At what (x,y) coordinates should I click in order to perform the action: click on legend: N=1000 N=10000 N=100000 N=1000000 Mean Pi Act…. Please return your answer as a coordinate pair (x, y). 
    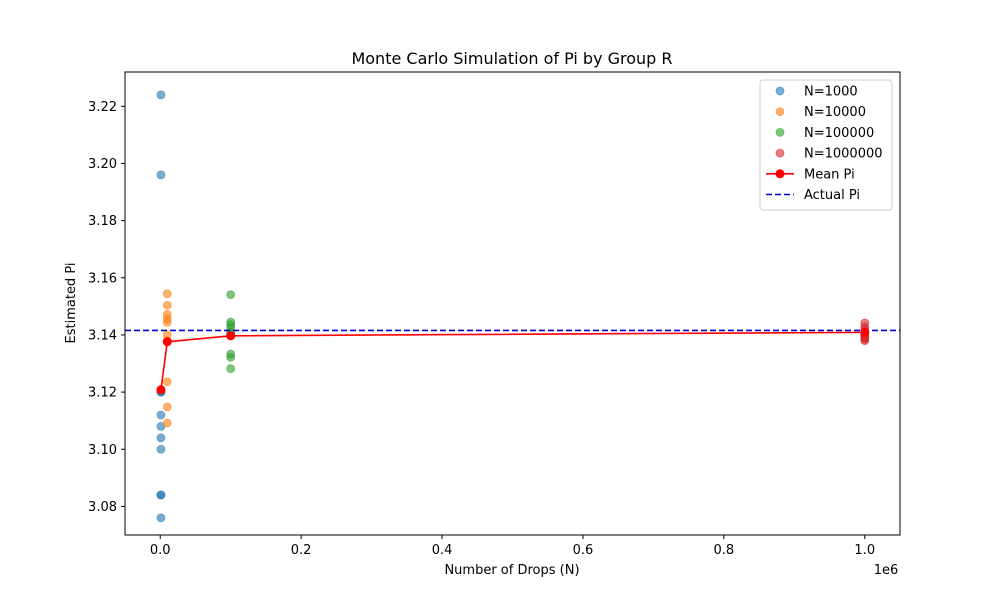
    Looking at the image, I should click on (826, 145).